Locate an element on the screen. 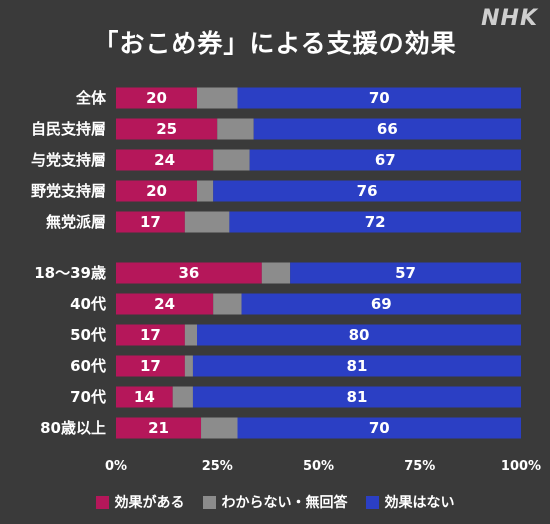 The width and height of the screenshot is (550, 524). data-label-ruling-not-effective: 67 is located at coordinates (385, 160).